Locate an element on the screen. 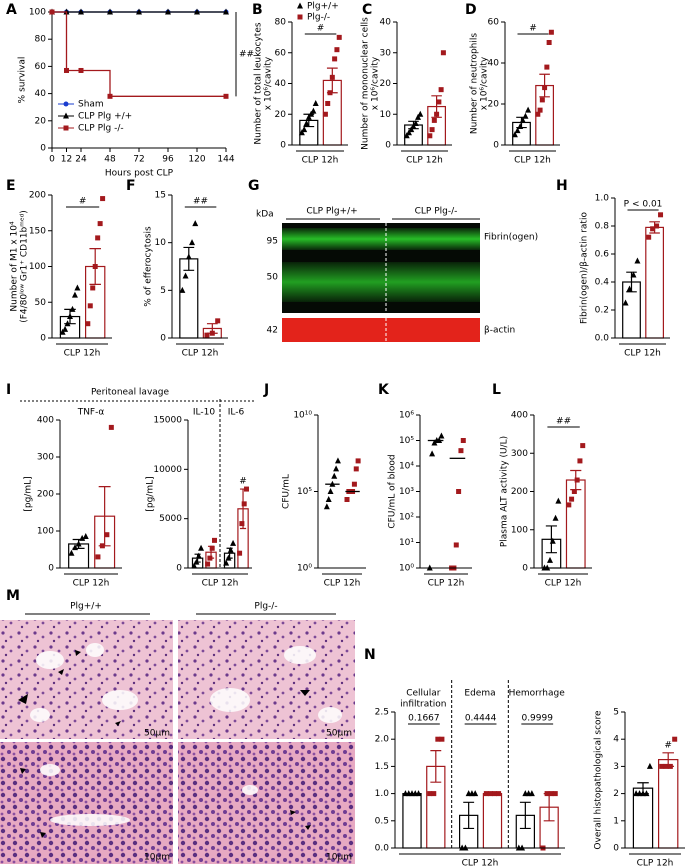 Image resolution: width=700 pixels, height=866 pixels. annotation: # is located at coordinates (533, 29).